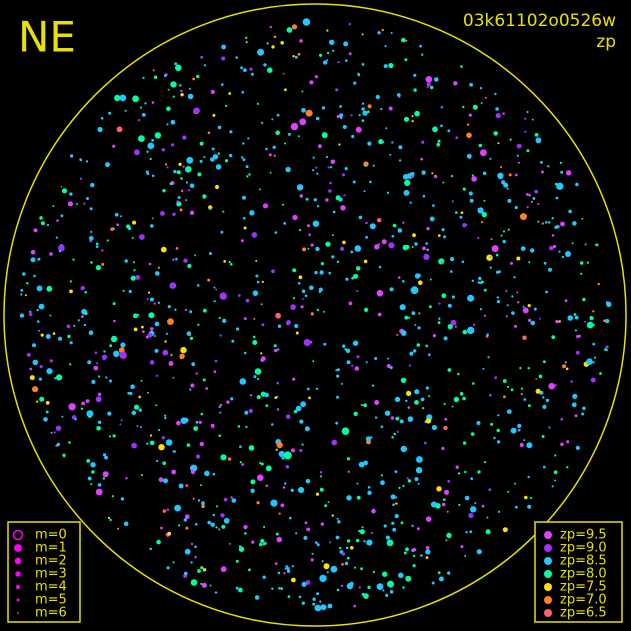 Image resolution: width=631 pixels, height=631 pixels. I want to click on legend-label: zp=8.5, so click(583, 561).